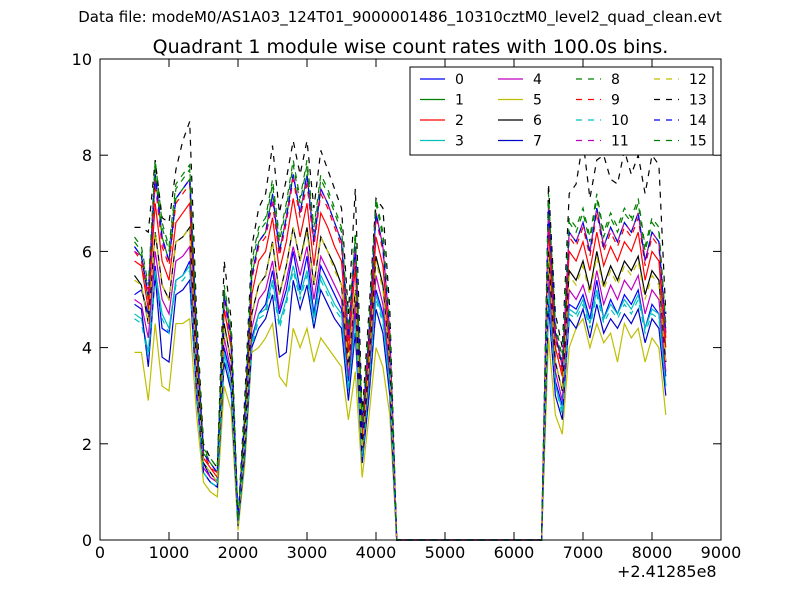 Image resolution: width=800 pixels, height=600 pixels. What do you see at coordinates (87, 348) in the screenshot?
I see `y-tick-label: 4` at bounding box center [87, 348].